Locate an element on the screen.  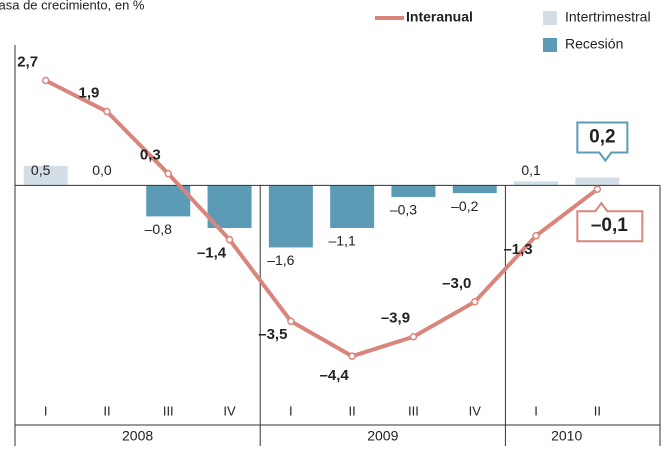
line-label: –3,9 is located at coordinates (395, 318).